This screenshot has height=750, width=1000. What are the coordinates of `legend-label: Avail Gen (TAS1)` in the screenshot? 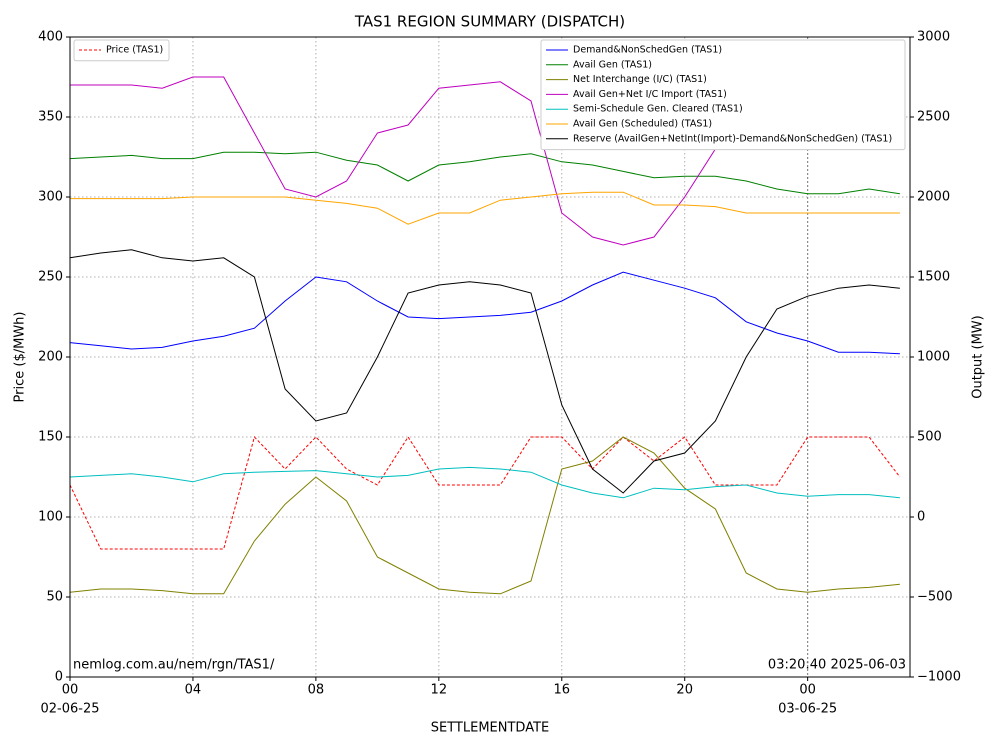 It's located at (612, 64).